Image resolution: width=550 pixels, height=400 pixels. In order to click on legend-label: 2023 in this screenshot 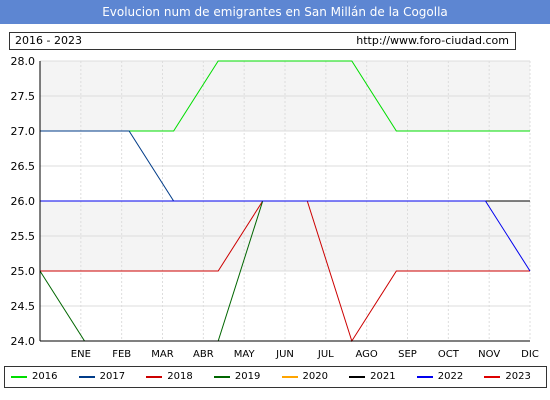, I will do `click(518, 376)`.